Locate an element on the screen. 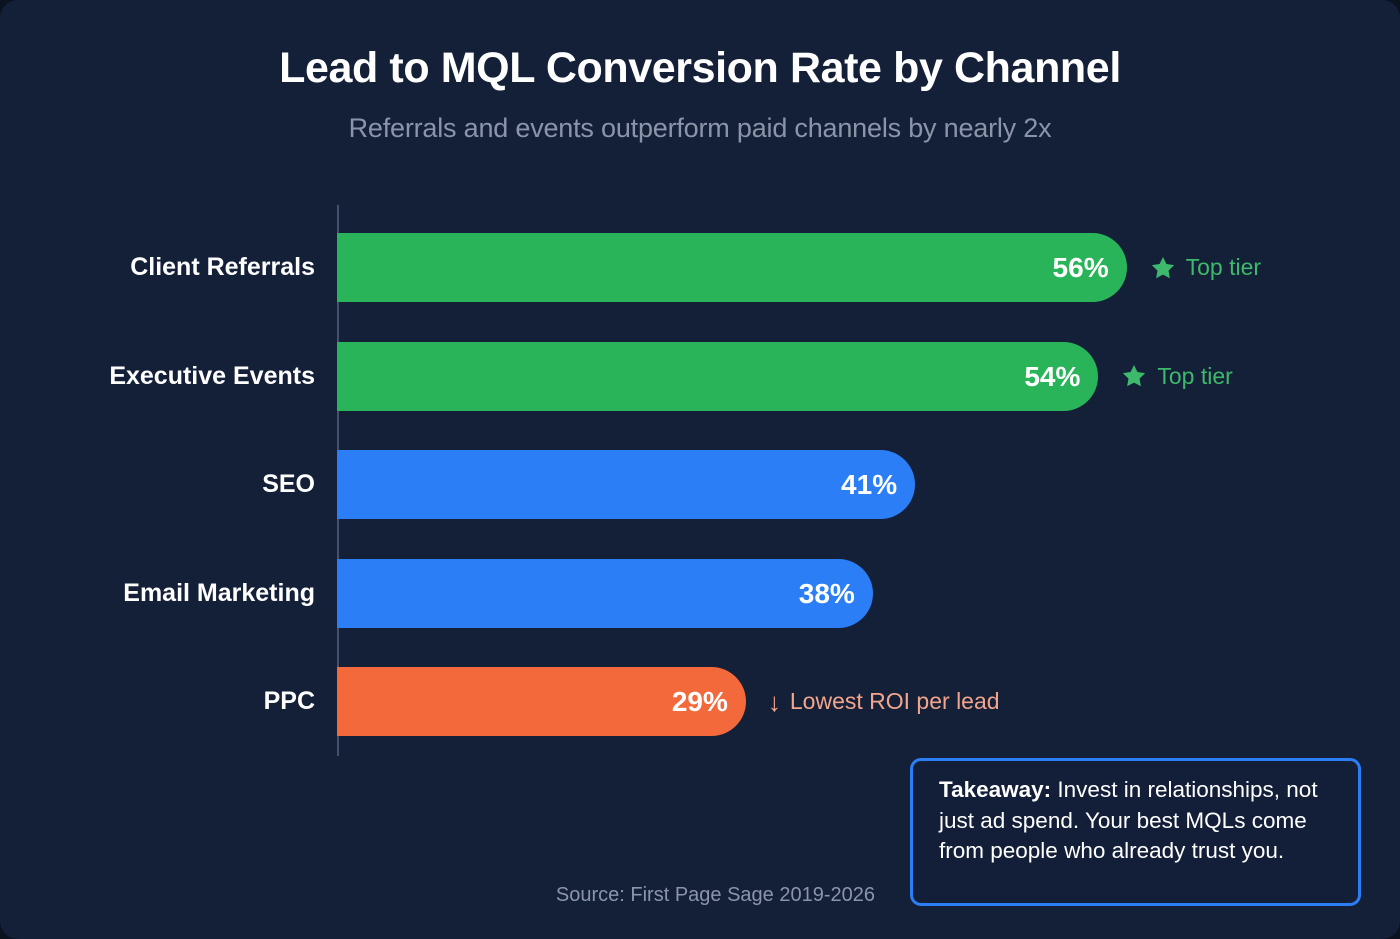 This screenshot has width=1400, height=939. bar-value-label: 29% is located at coordinates (699, 701).